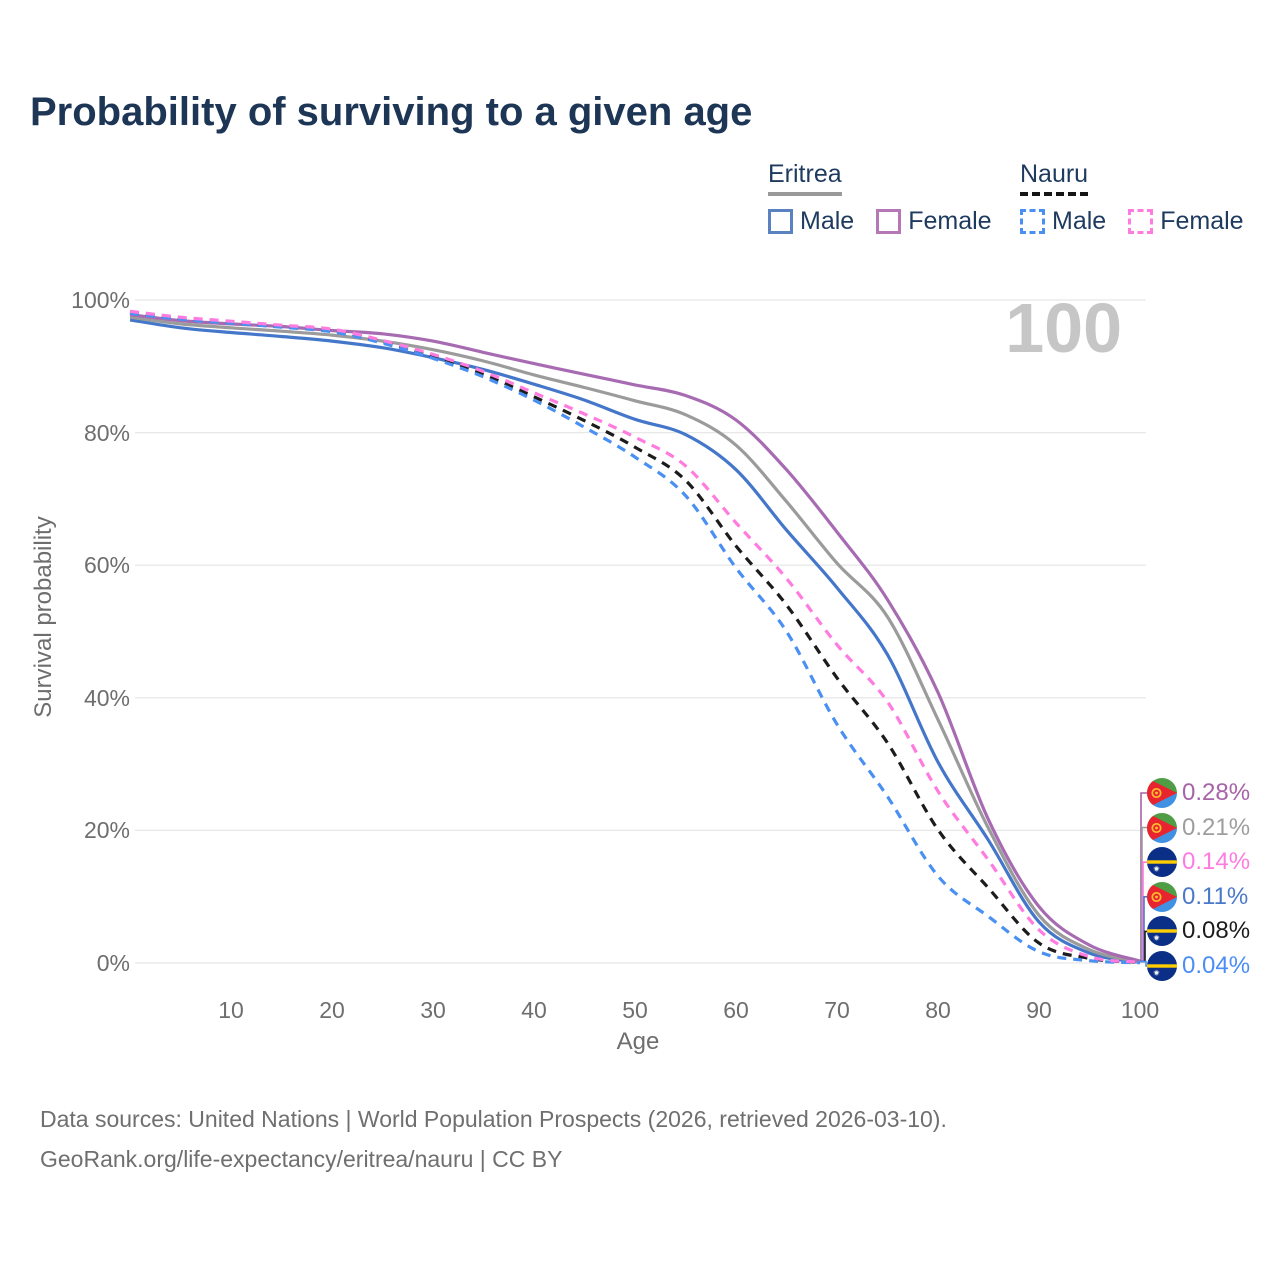  I want to click on series-end-label: 0.14%, so click(1198, 862).